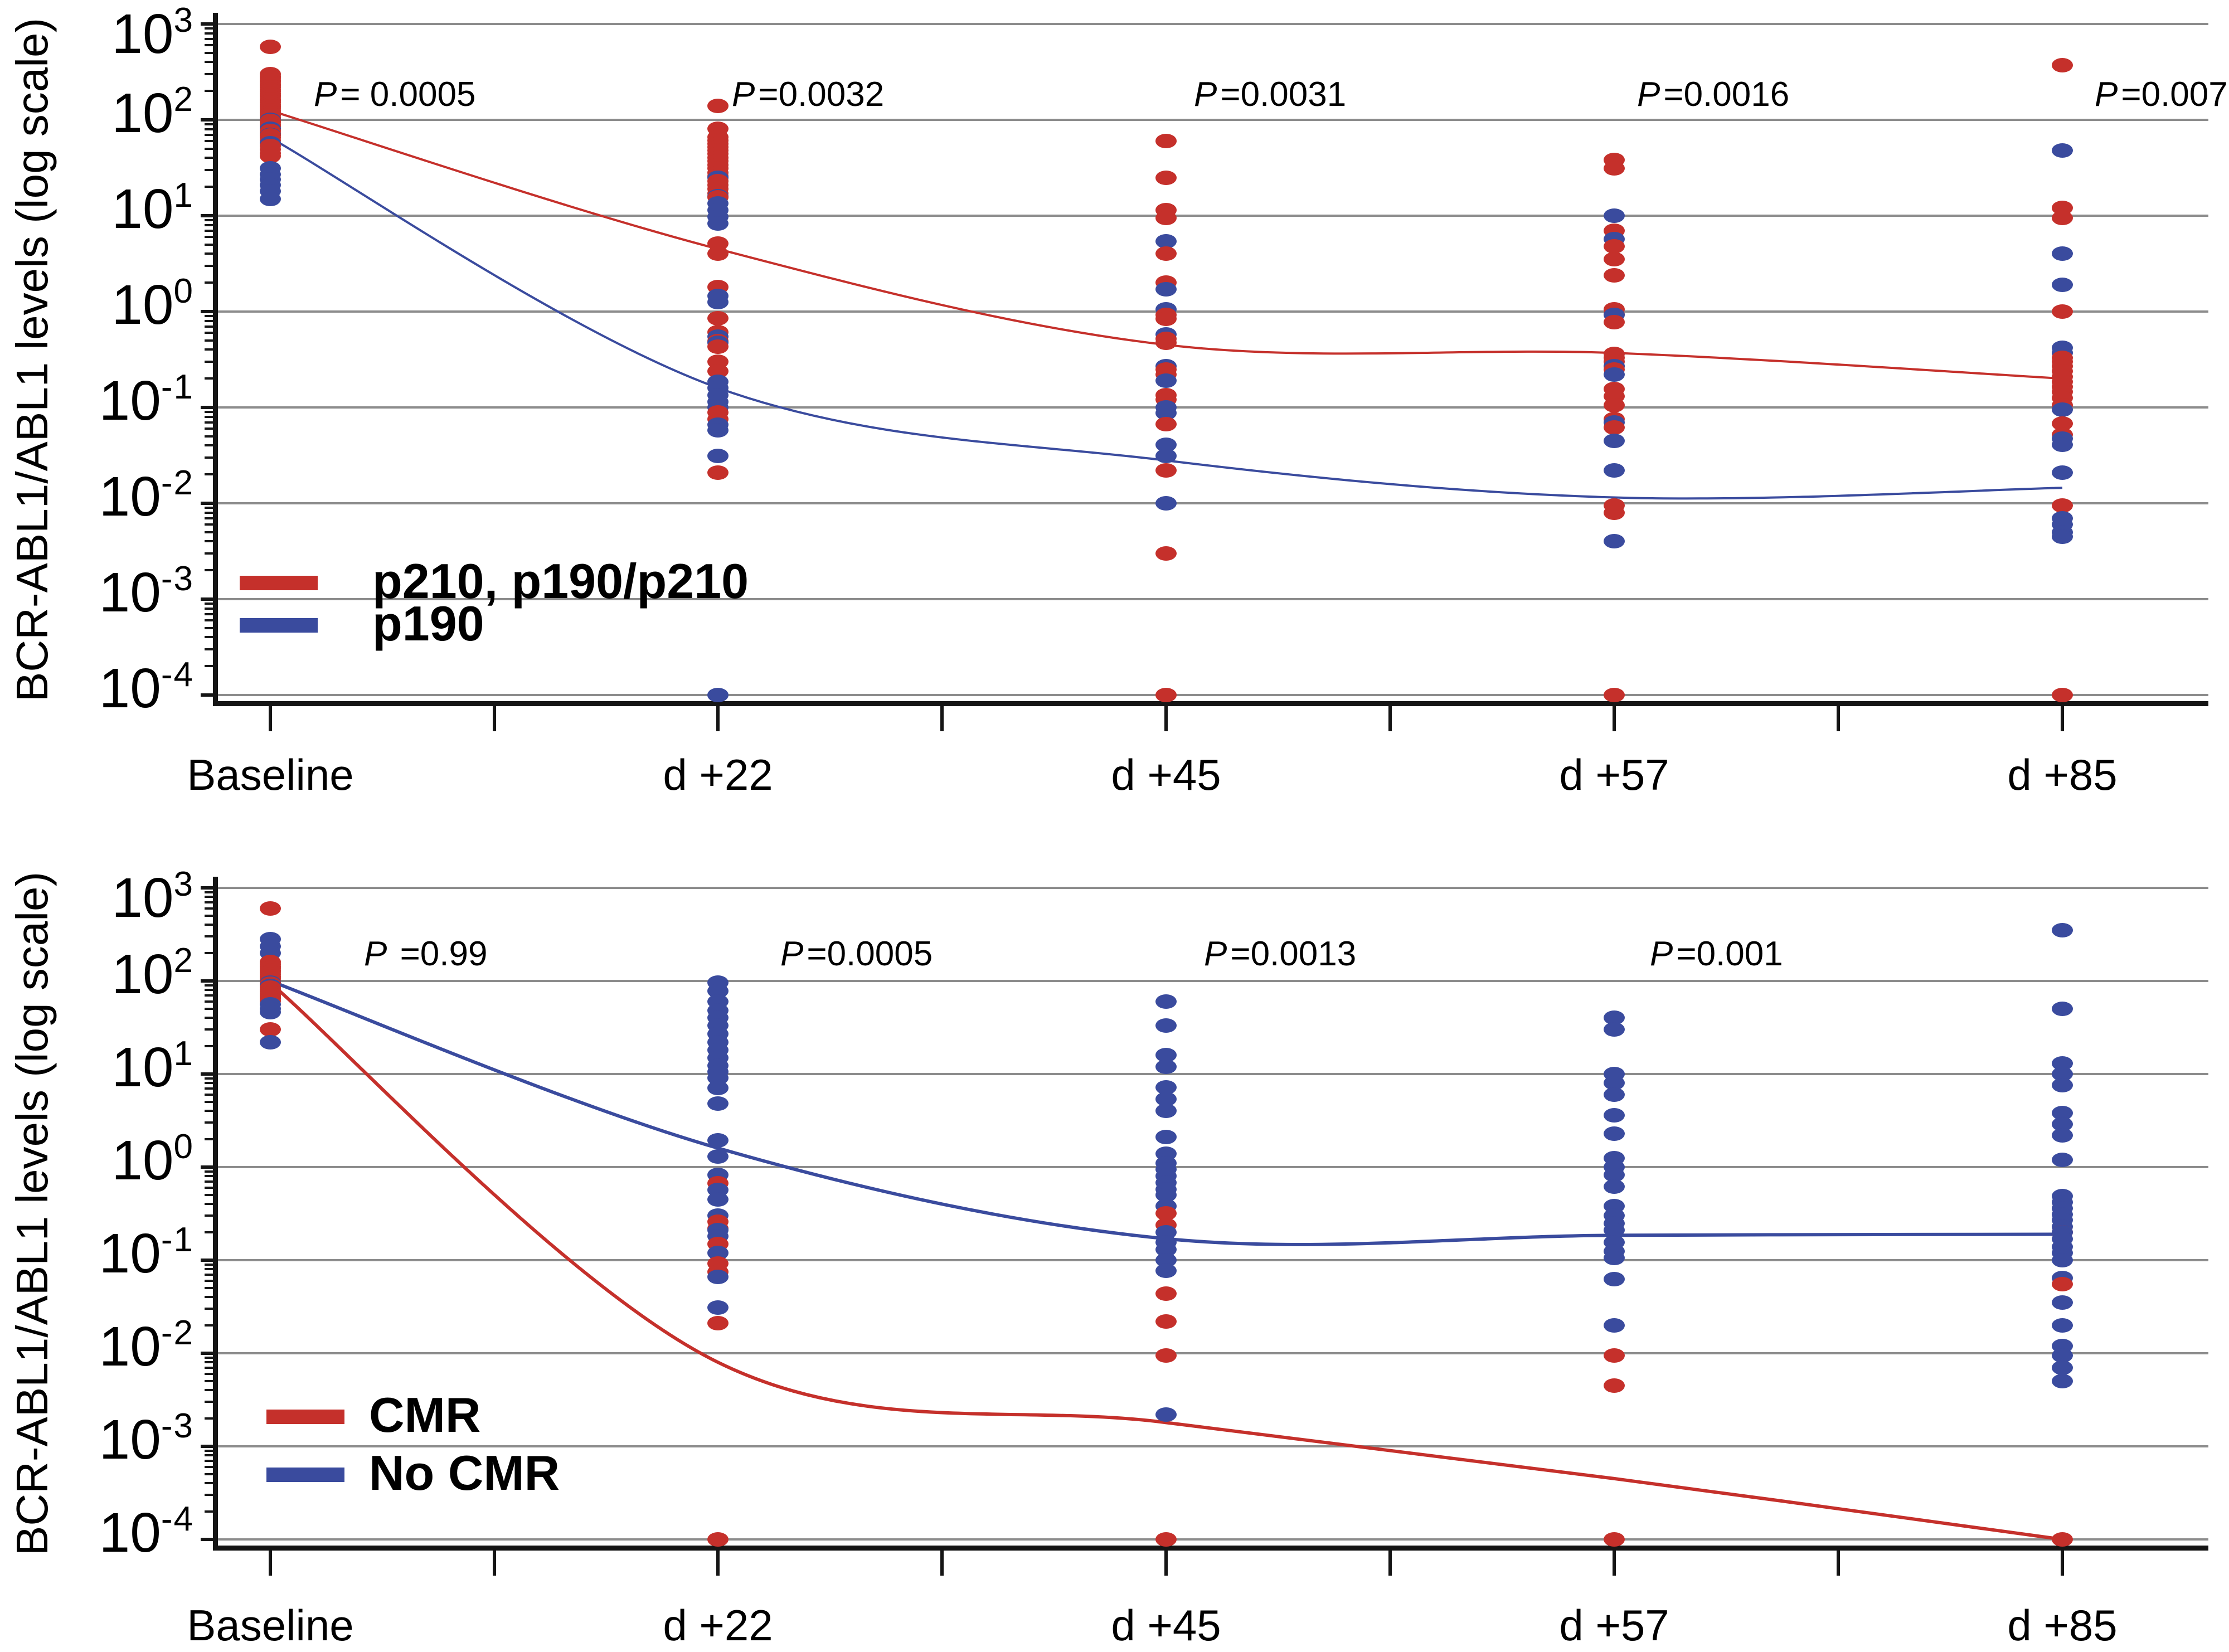  Describe the element at coordinates (394, 95) in the screenshot. I see `p-value-label: P= 0.0005` at that location.